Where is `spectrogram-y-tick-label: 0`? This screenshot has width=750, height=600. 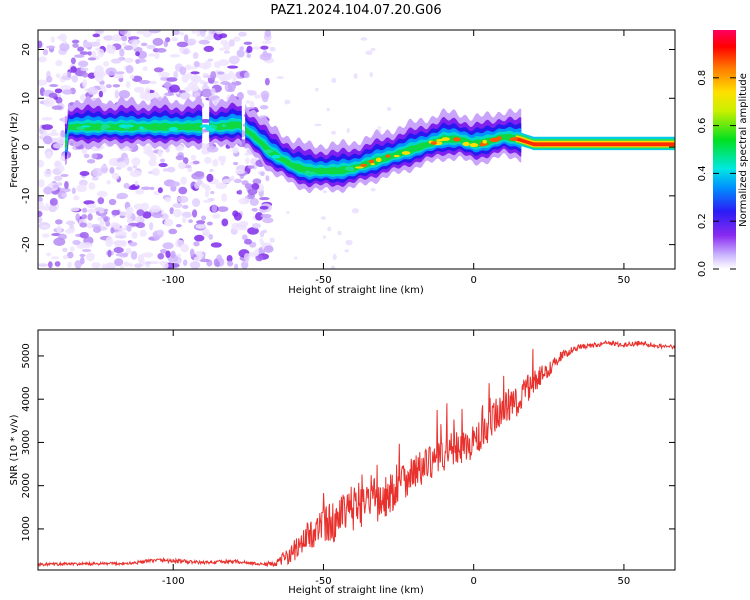 spectrogram-y-tick-label: 0 is located at coordinates (26, 147).